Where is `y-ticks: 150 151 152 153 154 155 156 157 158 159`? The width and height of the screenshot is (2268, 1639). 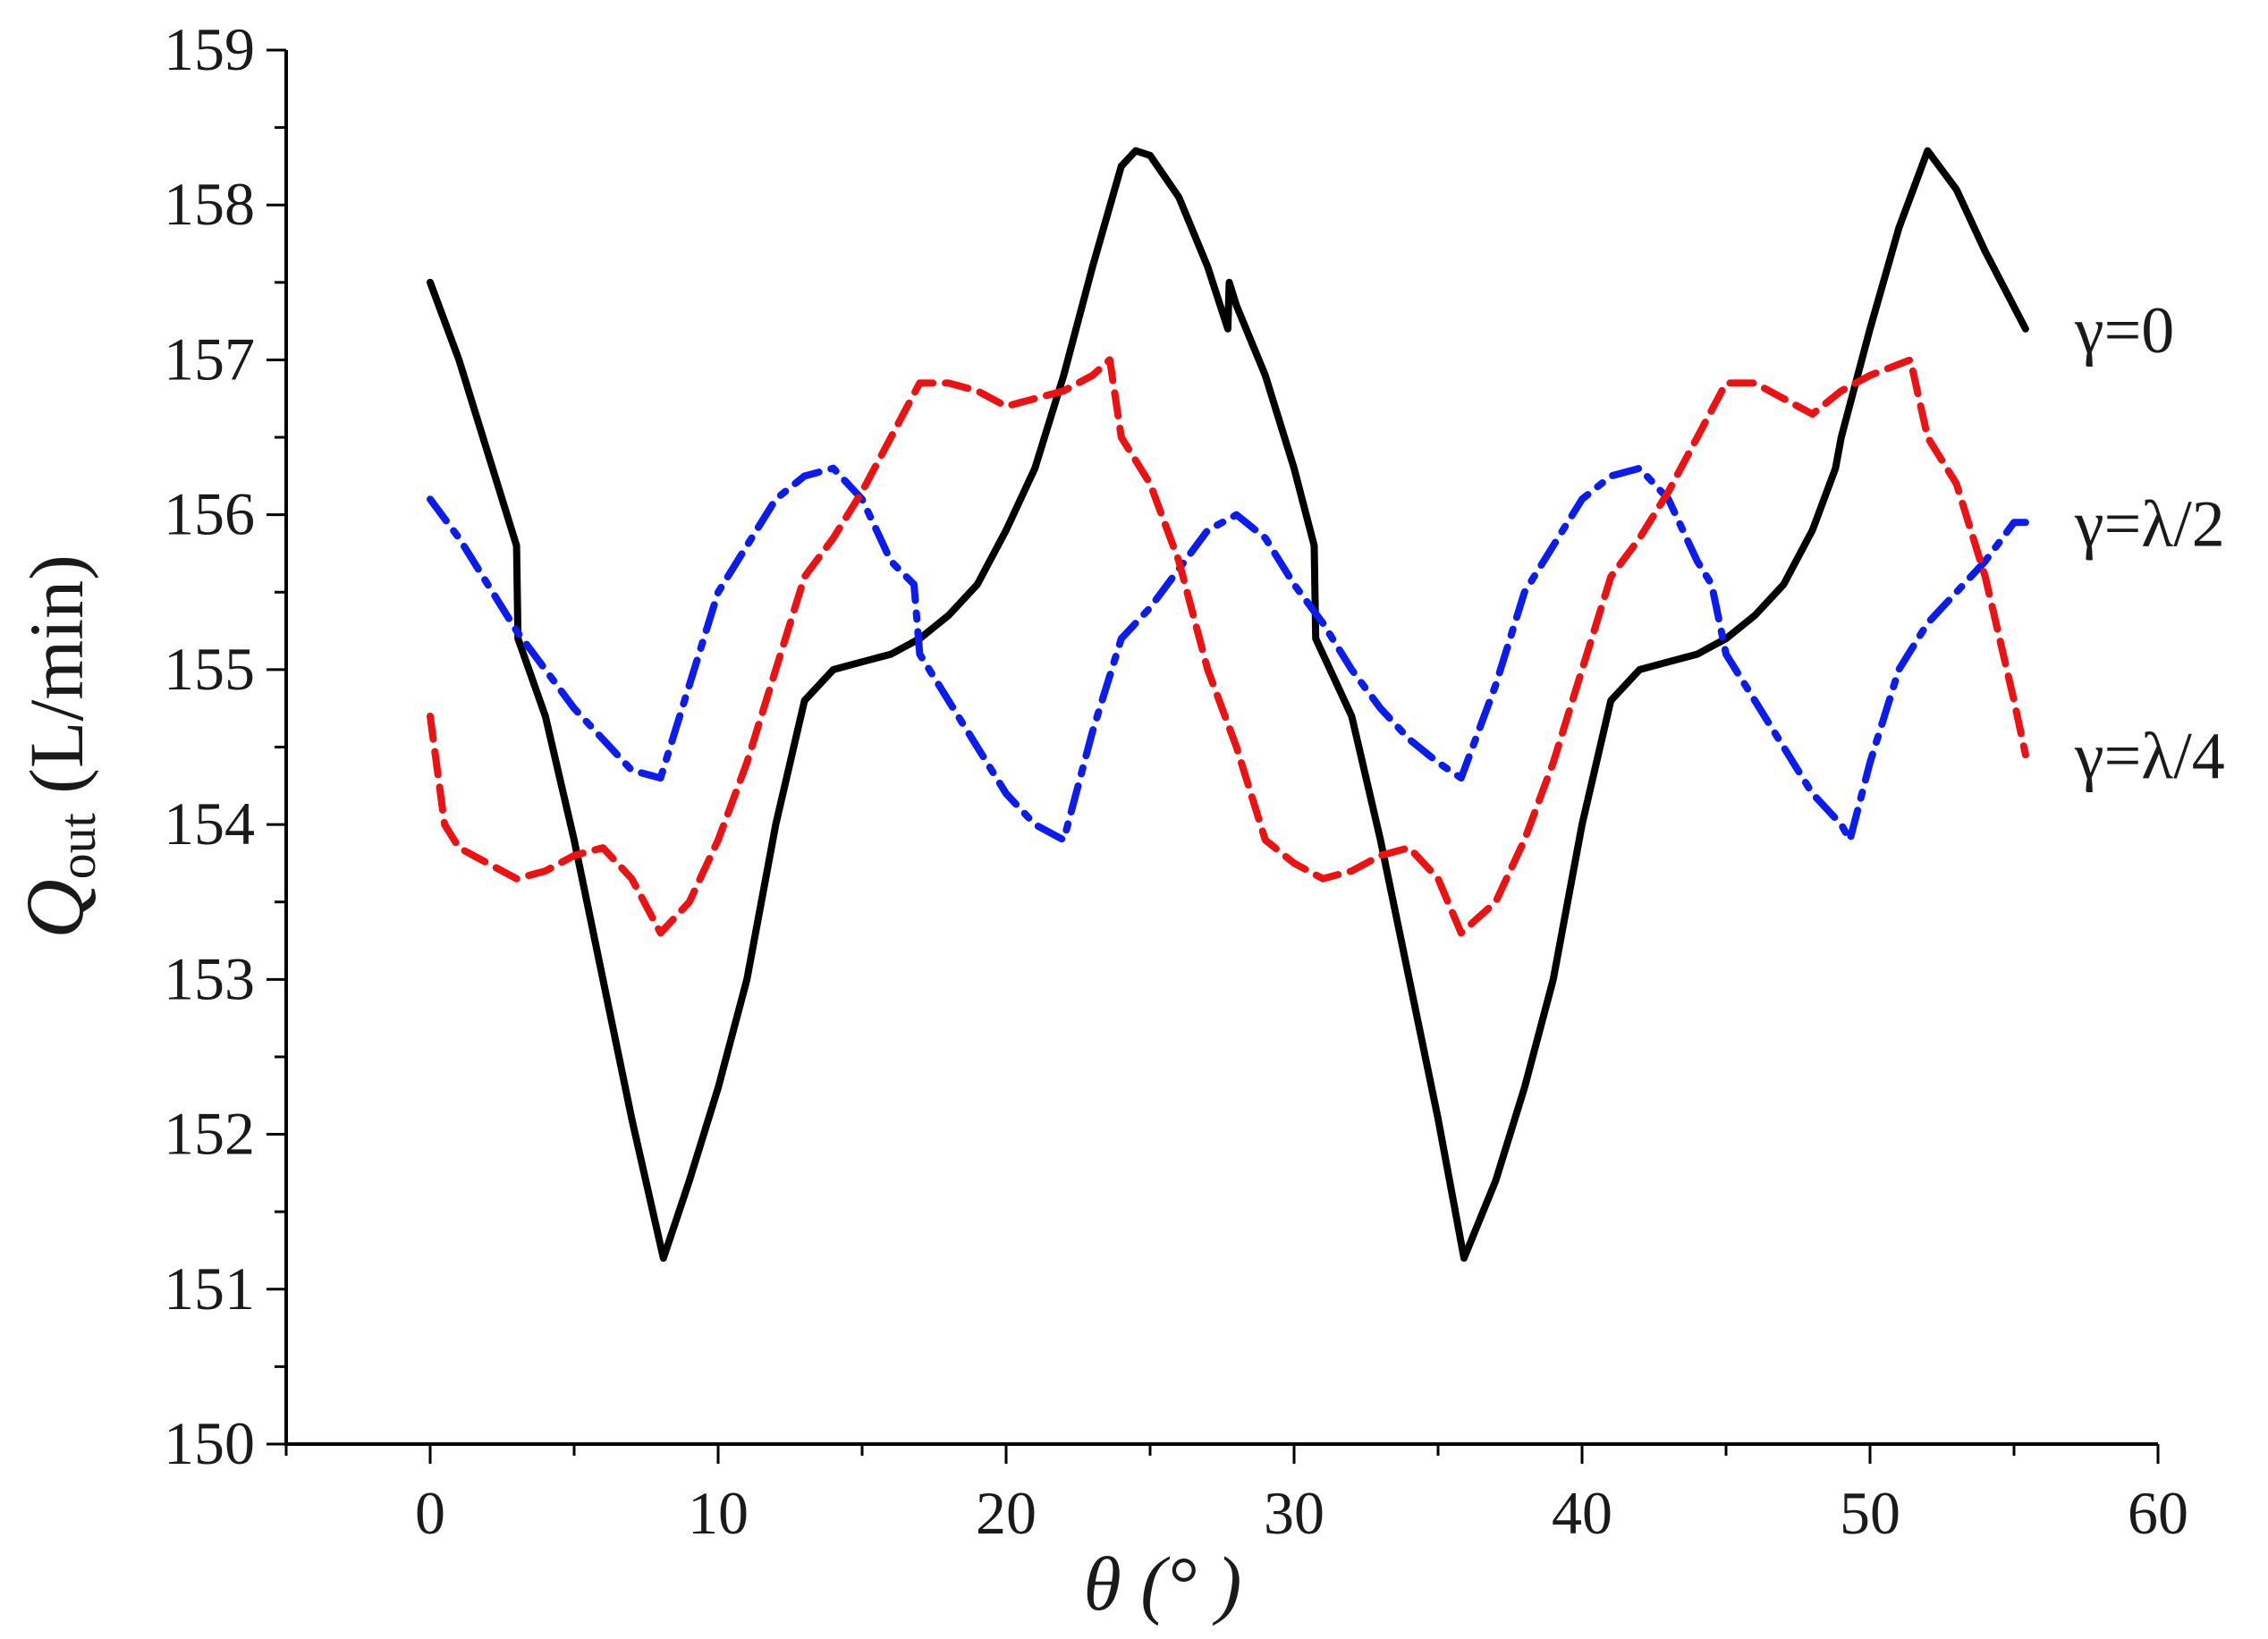 y-ticks: 150 151 152 153 154 155 156 157 158 159 is located at coordinates (225, 746).